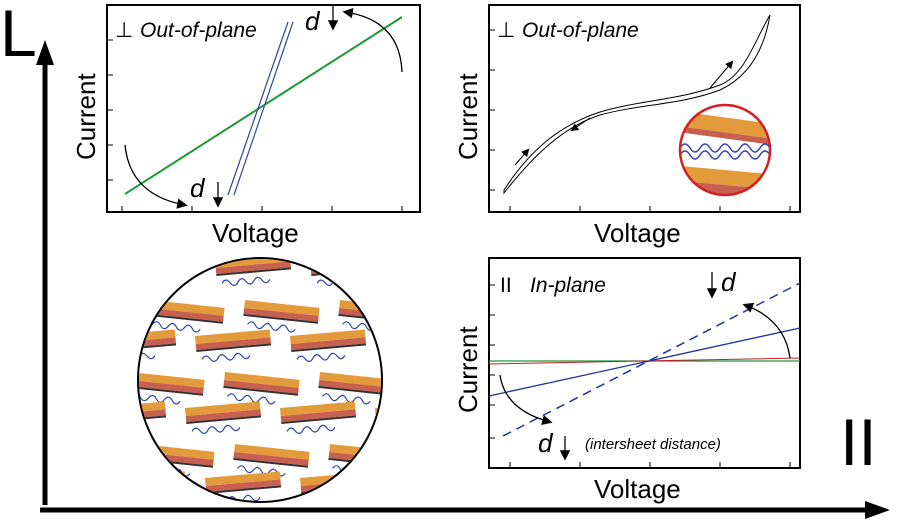  Describe the element at coordinates (858, 442) in the screenshot. I see `par-symbol: II` at that location.